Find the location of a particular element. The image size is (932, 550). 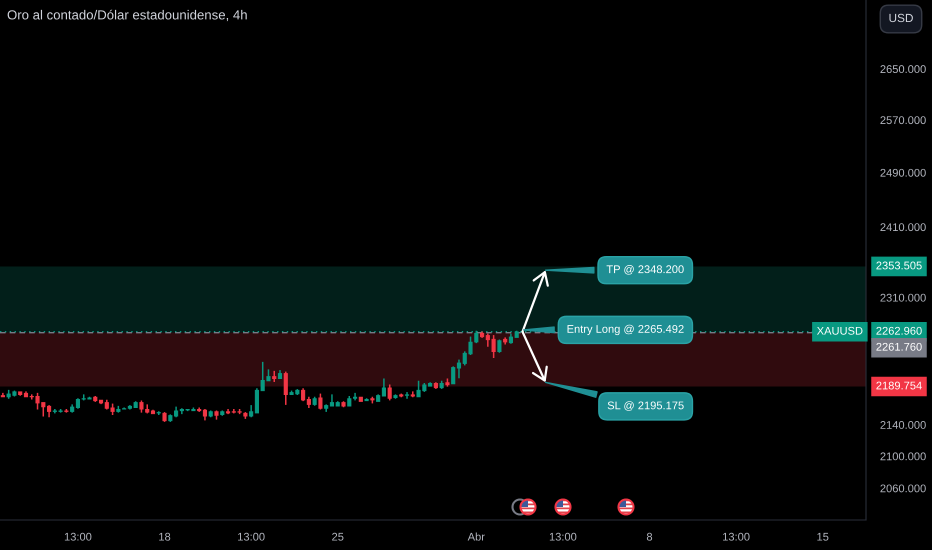

text: XAUUSD is located at coordinates (839, 330).